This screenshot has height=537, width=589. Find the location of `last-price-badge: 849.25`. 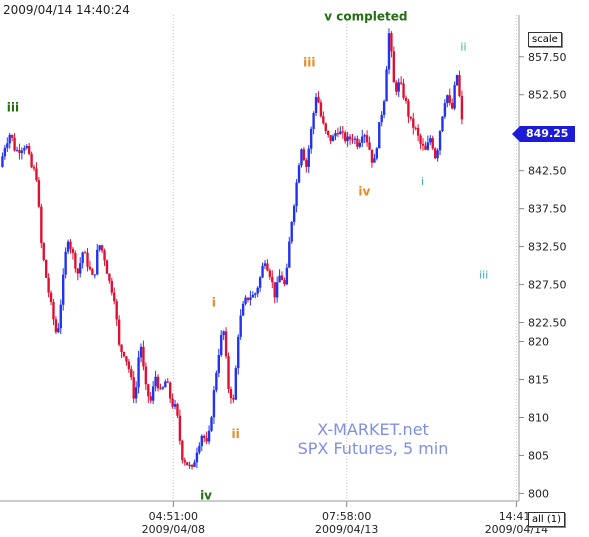

last-price-badge: 849.25 is located at coordinates (543, 134).